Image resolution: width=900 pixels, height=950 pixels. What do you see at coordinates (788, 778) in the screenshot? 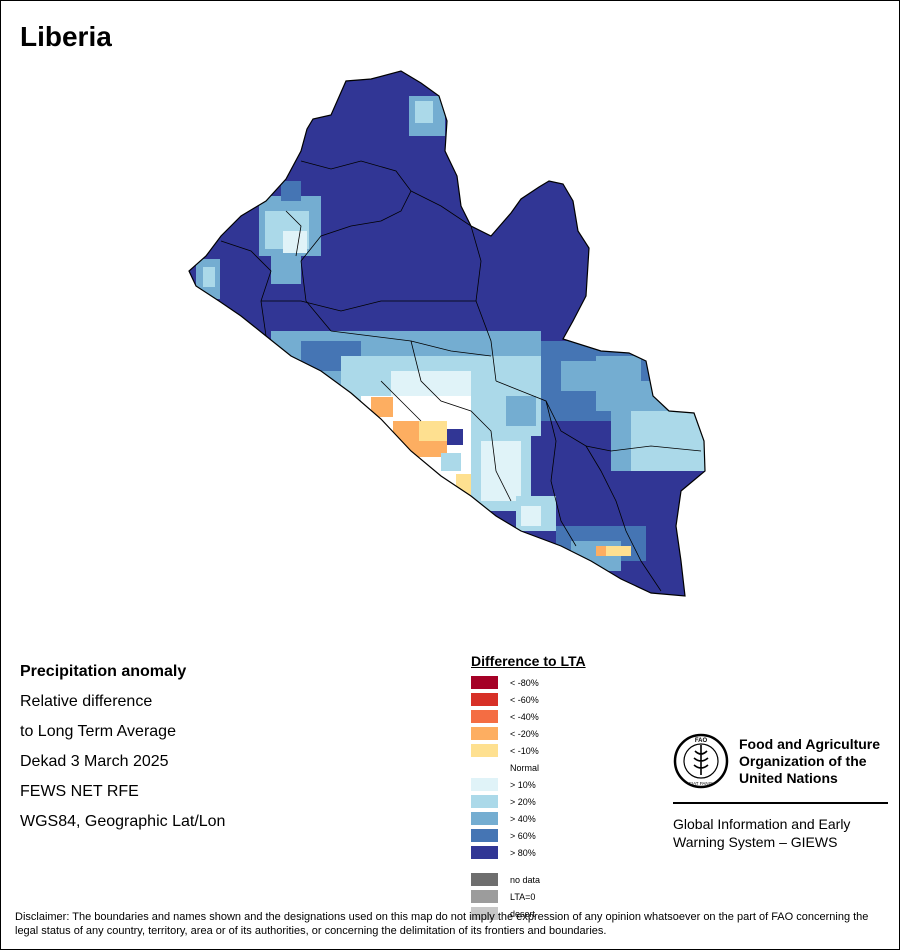
I see `fao-name-line: United Nations` at bounding box center [788, 778].